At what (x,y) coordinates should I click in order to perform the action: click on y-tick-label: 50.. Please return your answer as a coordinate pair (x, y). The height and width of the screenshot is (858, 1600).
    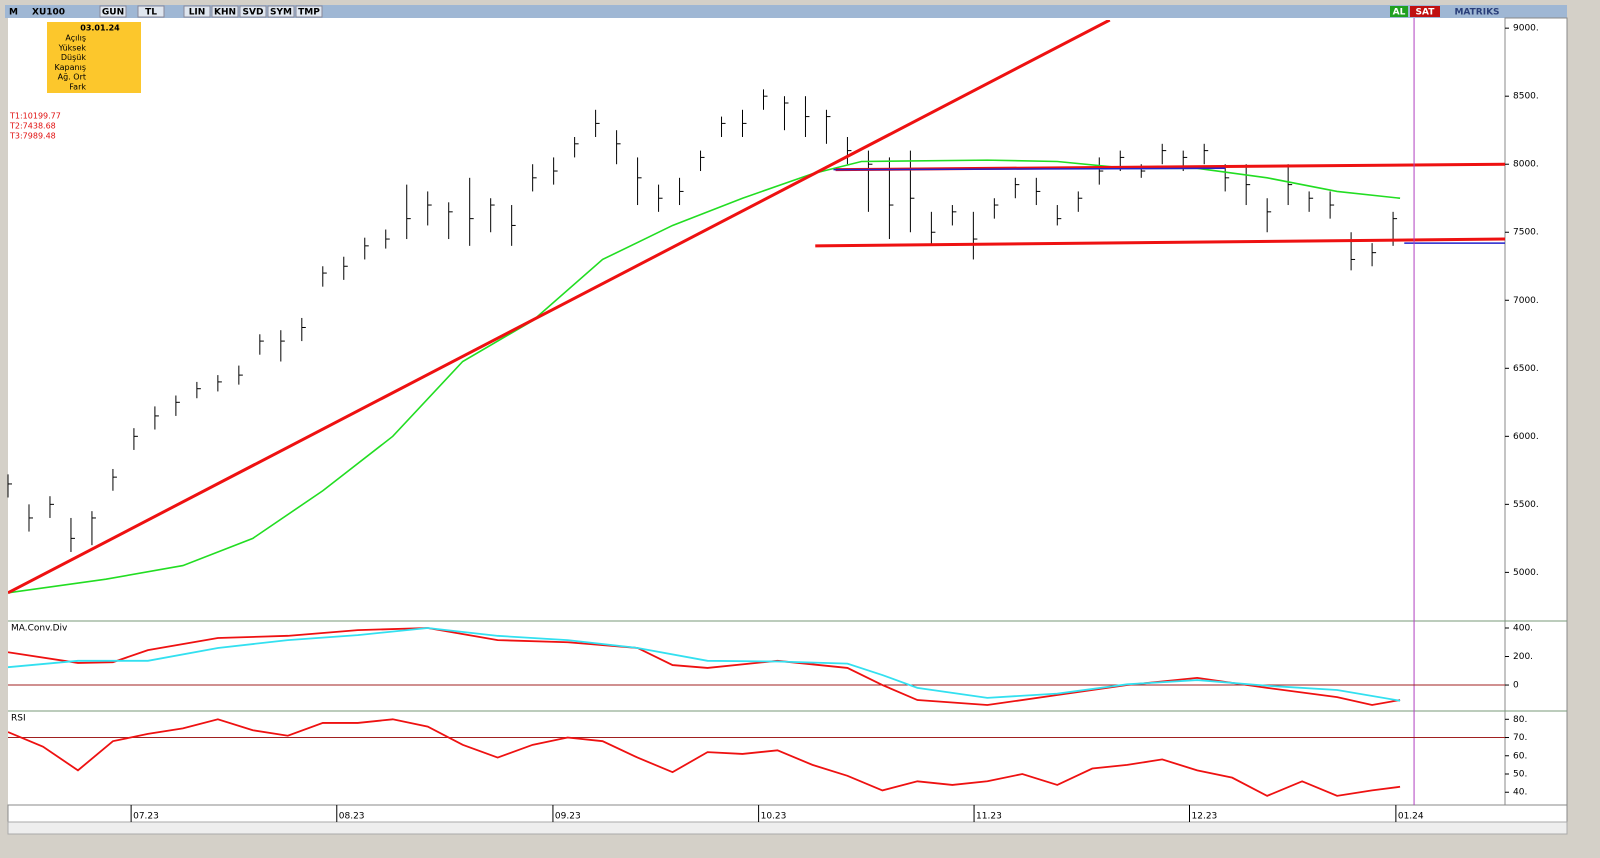
    Looking at the image, I should click on (1520, 775).